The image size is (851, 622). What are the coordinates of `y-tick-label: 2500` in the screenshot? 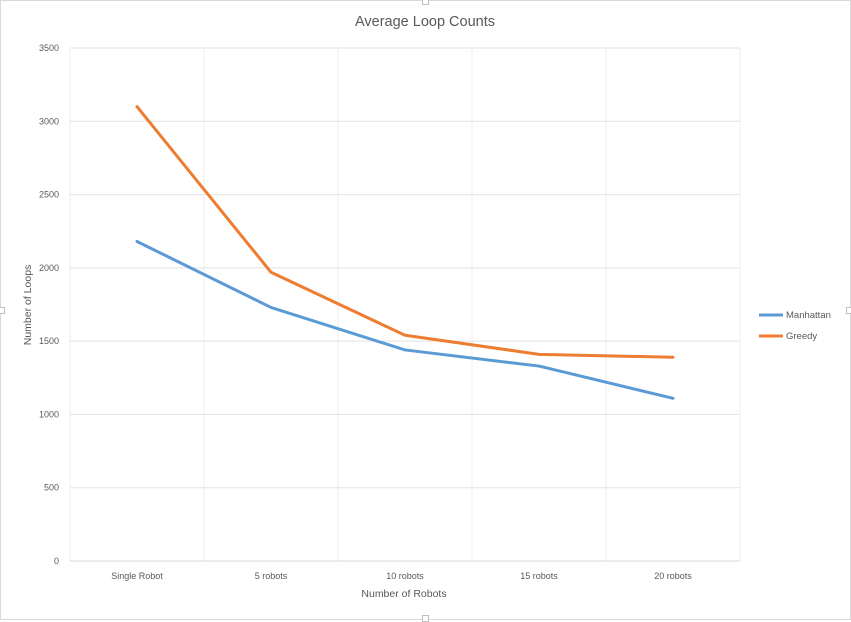 It's located at (49, 195).